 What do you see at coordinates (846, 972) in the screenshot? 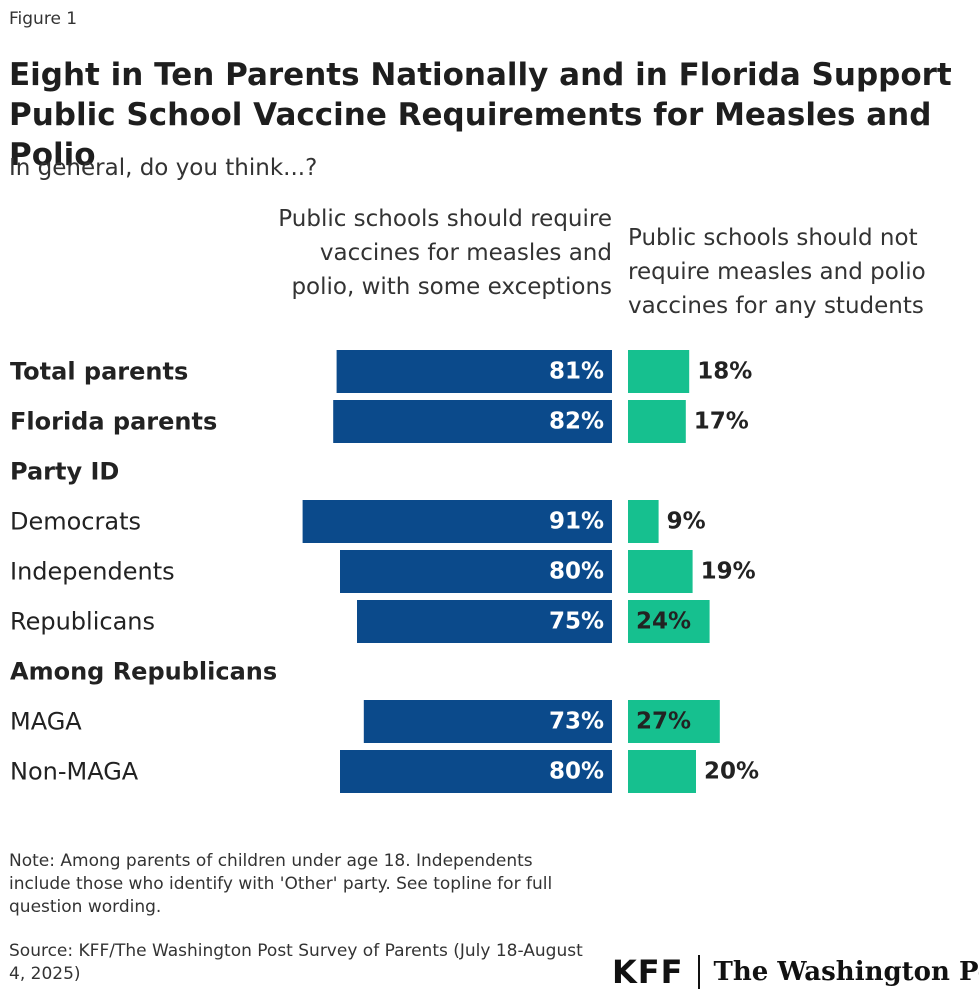
I see `washington-post-logo: The Washington Post` at bounding box center [846, 972].